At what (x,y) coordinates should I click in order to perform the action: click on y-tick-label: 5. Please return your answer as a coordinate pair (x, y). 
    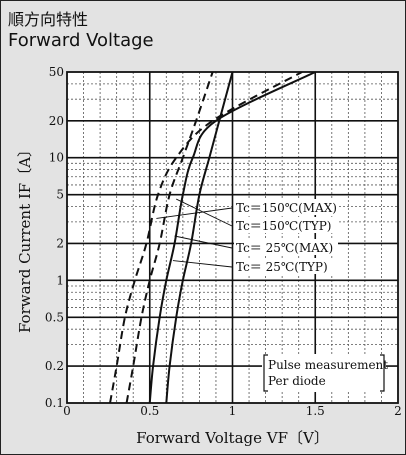
    Looking at the image, I should click on (60, 195).